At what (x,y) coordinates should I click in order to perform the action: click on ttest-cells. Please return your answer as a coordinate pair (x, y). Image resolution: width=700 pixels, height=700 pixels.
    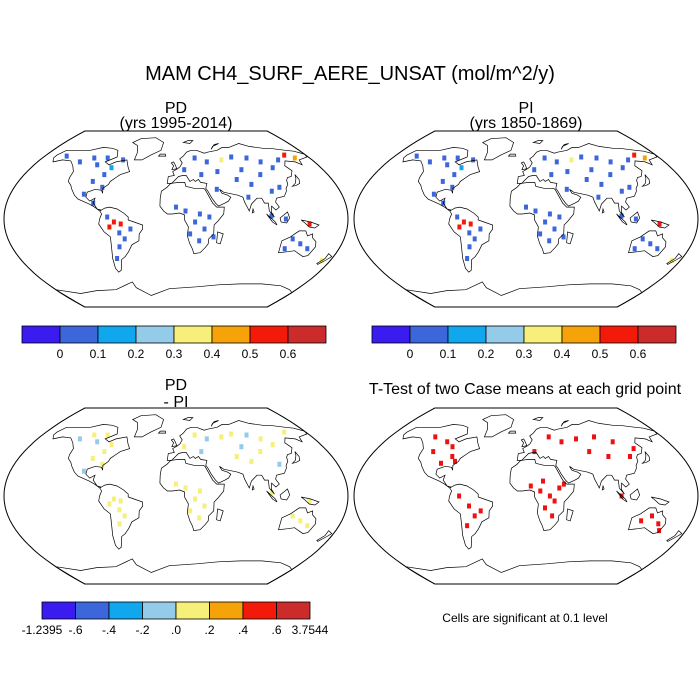
    Looking at the image, I should click on (546, 484).